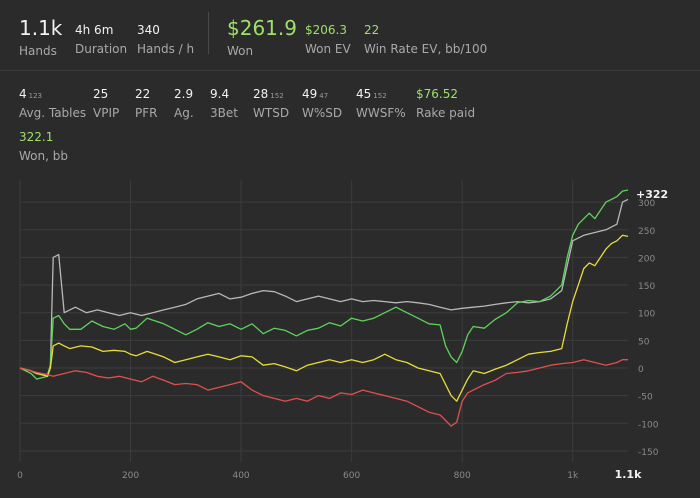 The image size is (700, 498). Describe the element at coordinates (20, 476) in the screenshot. I see `x-tick-label: 0` at that location.